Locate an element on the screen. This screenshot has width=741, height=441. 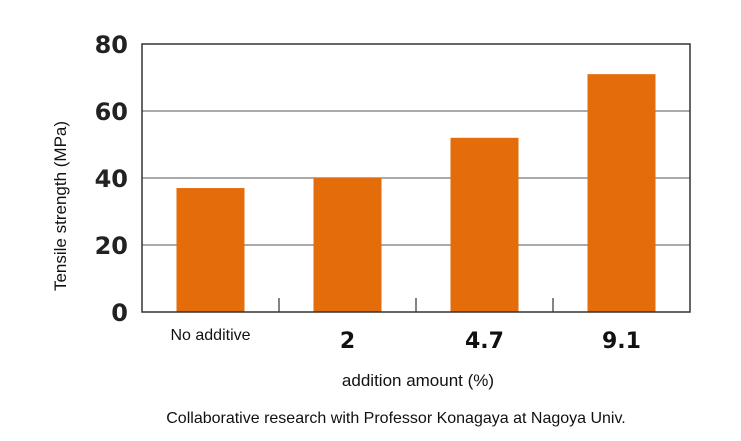
y-tick-label: 20 is located at coordinates (111, 246).